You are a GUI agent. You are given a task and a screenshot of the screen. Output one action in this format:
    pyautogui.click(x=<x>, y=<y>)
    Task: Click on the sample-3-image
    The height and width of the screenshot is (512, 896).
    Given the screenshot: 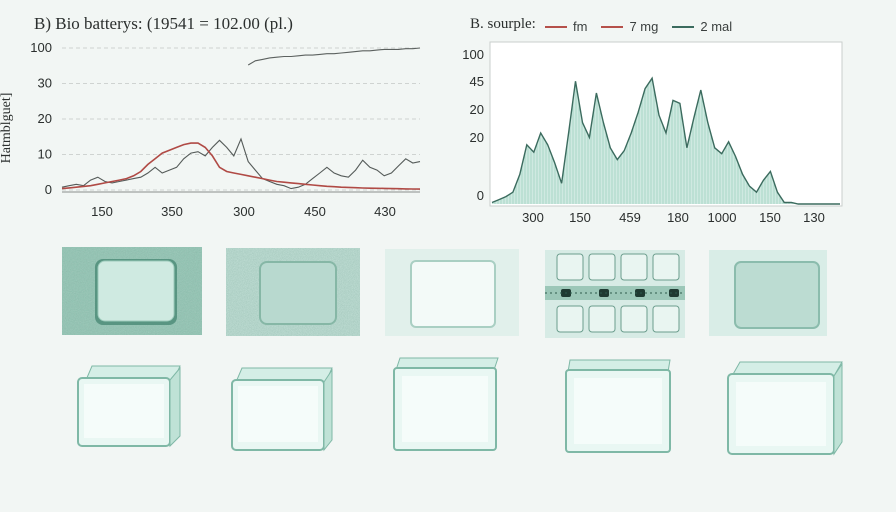 What is the action you would take?
    pyautogui.click(x=452, y=292)
    